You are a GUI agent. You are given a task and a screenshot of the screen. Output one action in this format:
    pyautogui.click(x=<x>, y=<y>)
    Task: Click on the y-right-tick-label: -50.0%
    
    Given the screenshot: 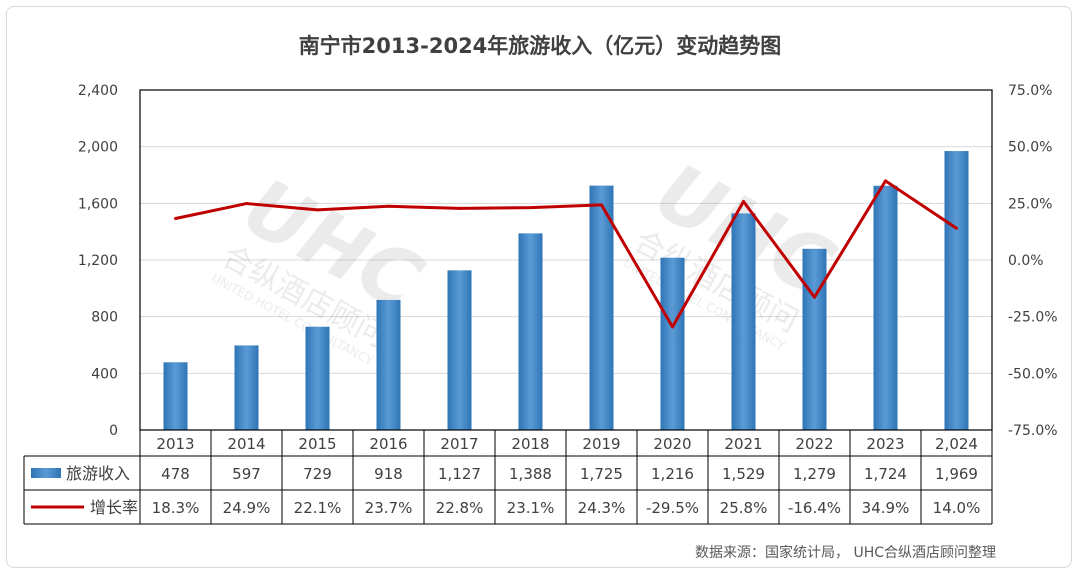 What is the action you would take?
    pyautogui.click(x=1033, y=374)
    